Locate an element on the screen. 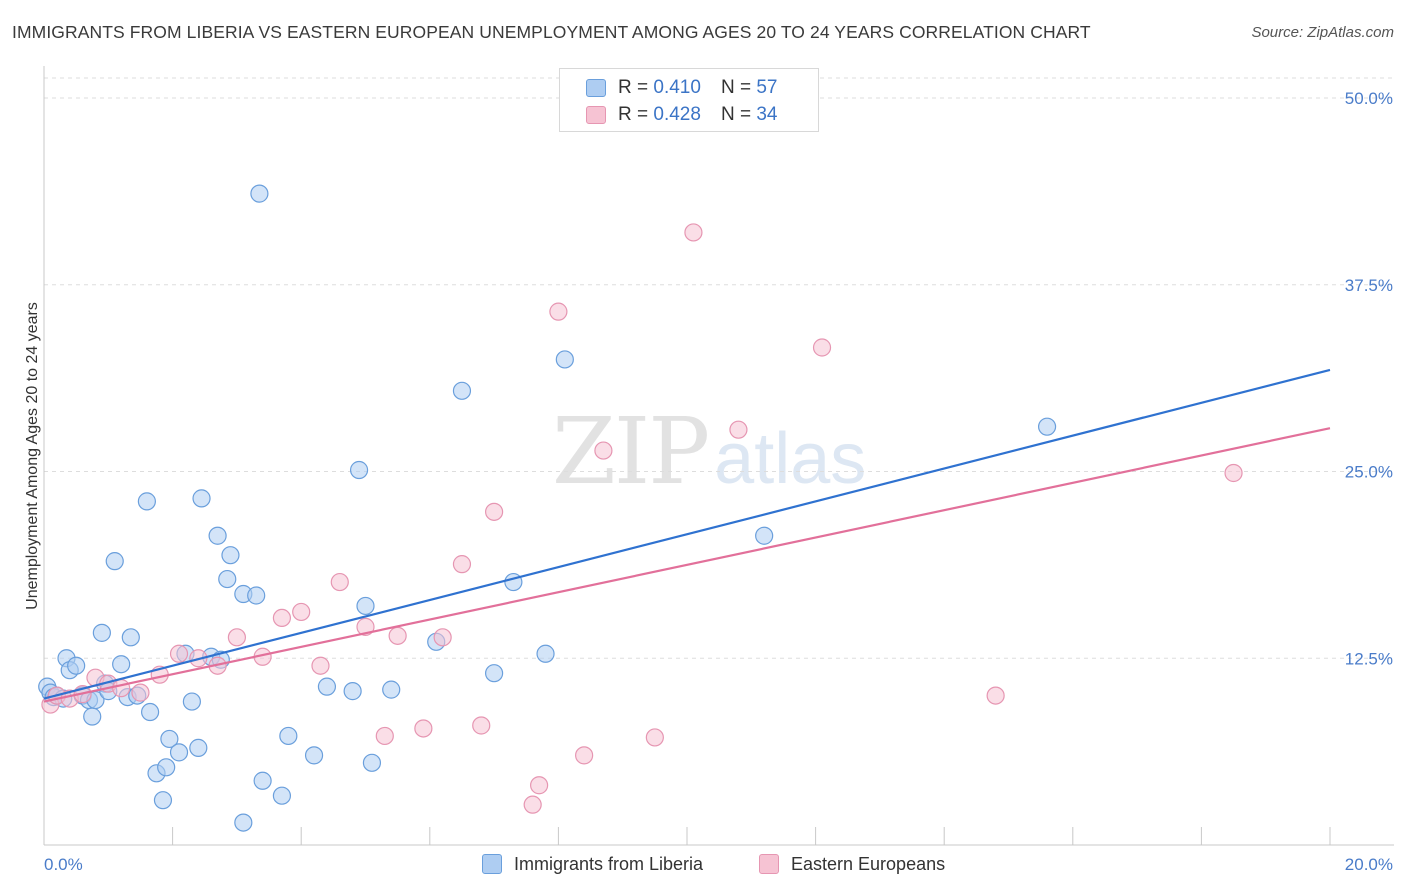 This screenshot has width=1406, height=892. y-tick-label: 50.0% is located at coordinates (1369, 98).